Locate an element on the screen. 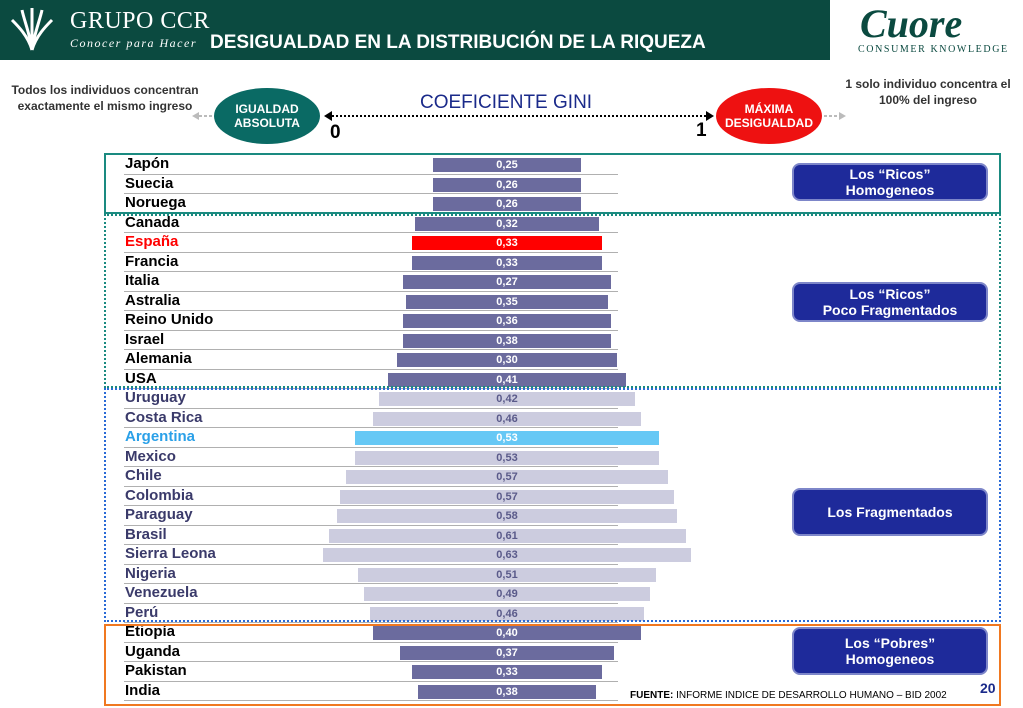 The width and height of the screenshot is (1023, 708). country-label: Perú is located at coordinates (142, 612).